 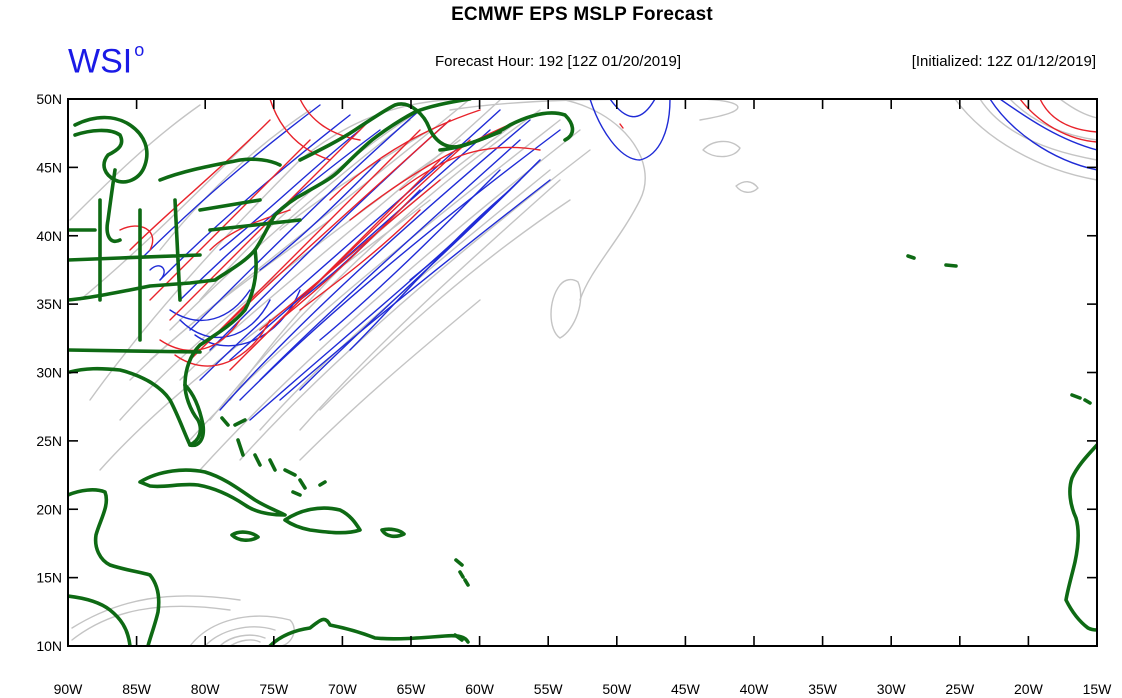 I want to click on cuba, so click(x=212, y=492).